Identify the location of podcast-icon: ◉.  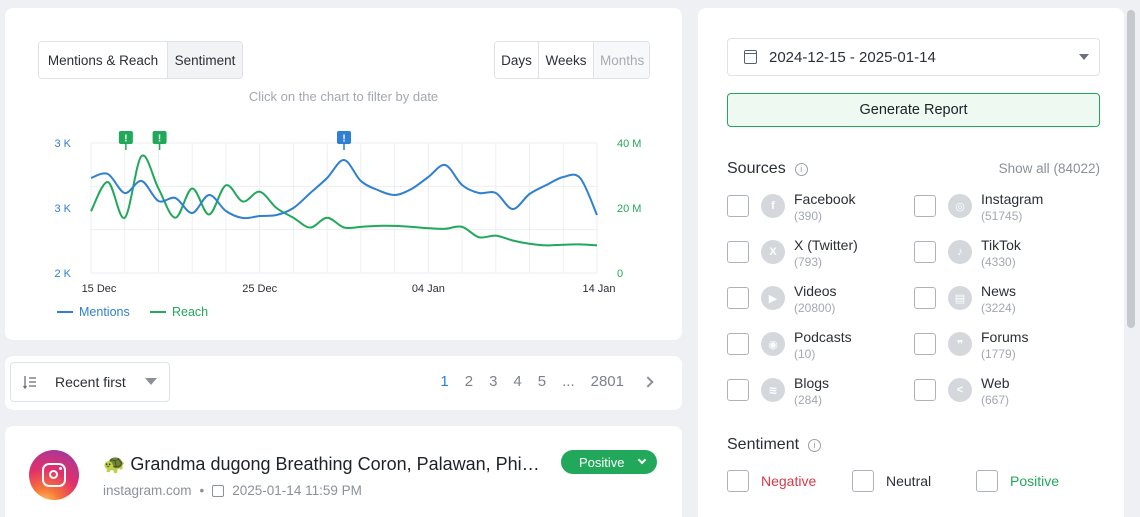
(773, 344).